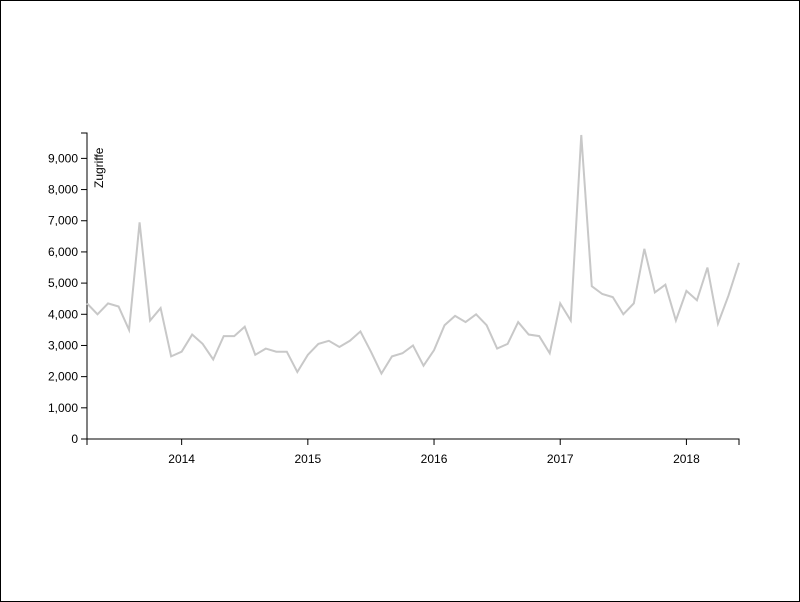  Describe the element at coordinates (307, 459) in the screenshot. I see `x-tick-label: 2015` at that location.